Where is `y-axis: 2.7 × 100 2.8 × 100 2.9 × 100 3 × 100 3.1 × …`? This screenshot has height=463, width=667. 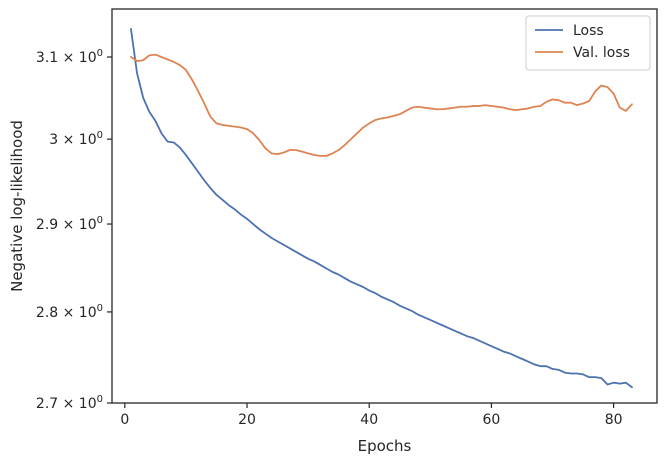
y-axis: 2.7 × 100 2.8 × 100 2.9 × 100 3 × 100 3.1 × … is located at coordinates (74, 230).